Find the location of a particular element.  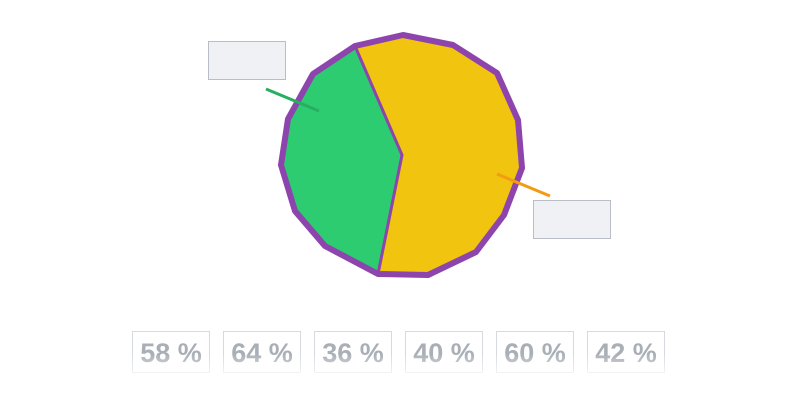

slice-divider is located at coordinates (378, 160).